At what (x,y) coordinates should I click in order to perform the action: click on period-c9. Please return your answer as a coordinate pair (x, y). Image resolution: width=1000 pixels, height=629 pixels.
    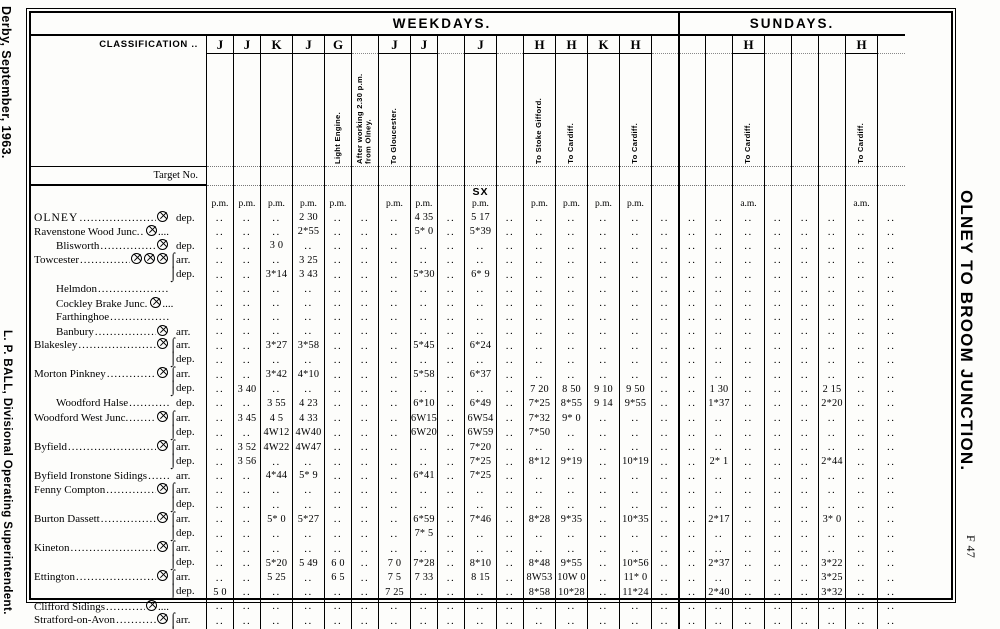
    Looking at the image, I should click on (451, 204).